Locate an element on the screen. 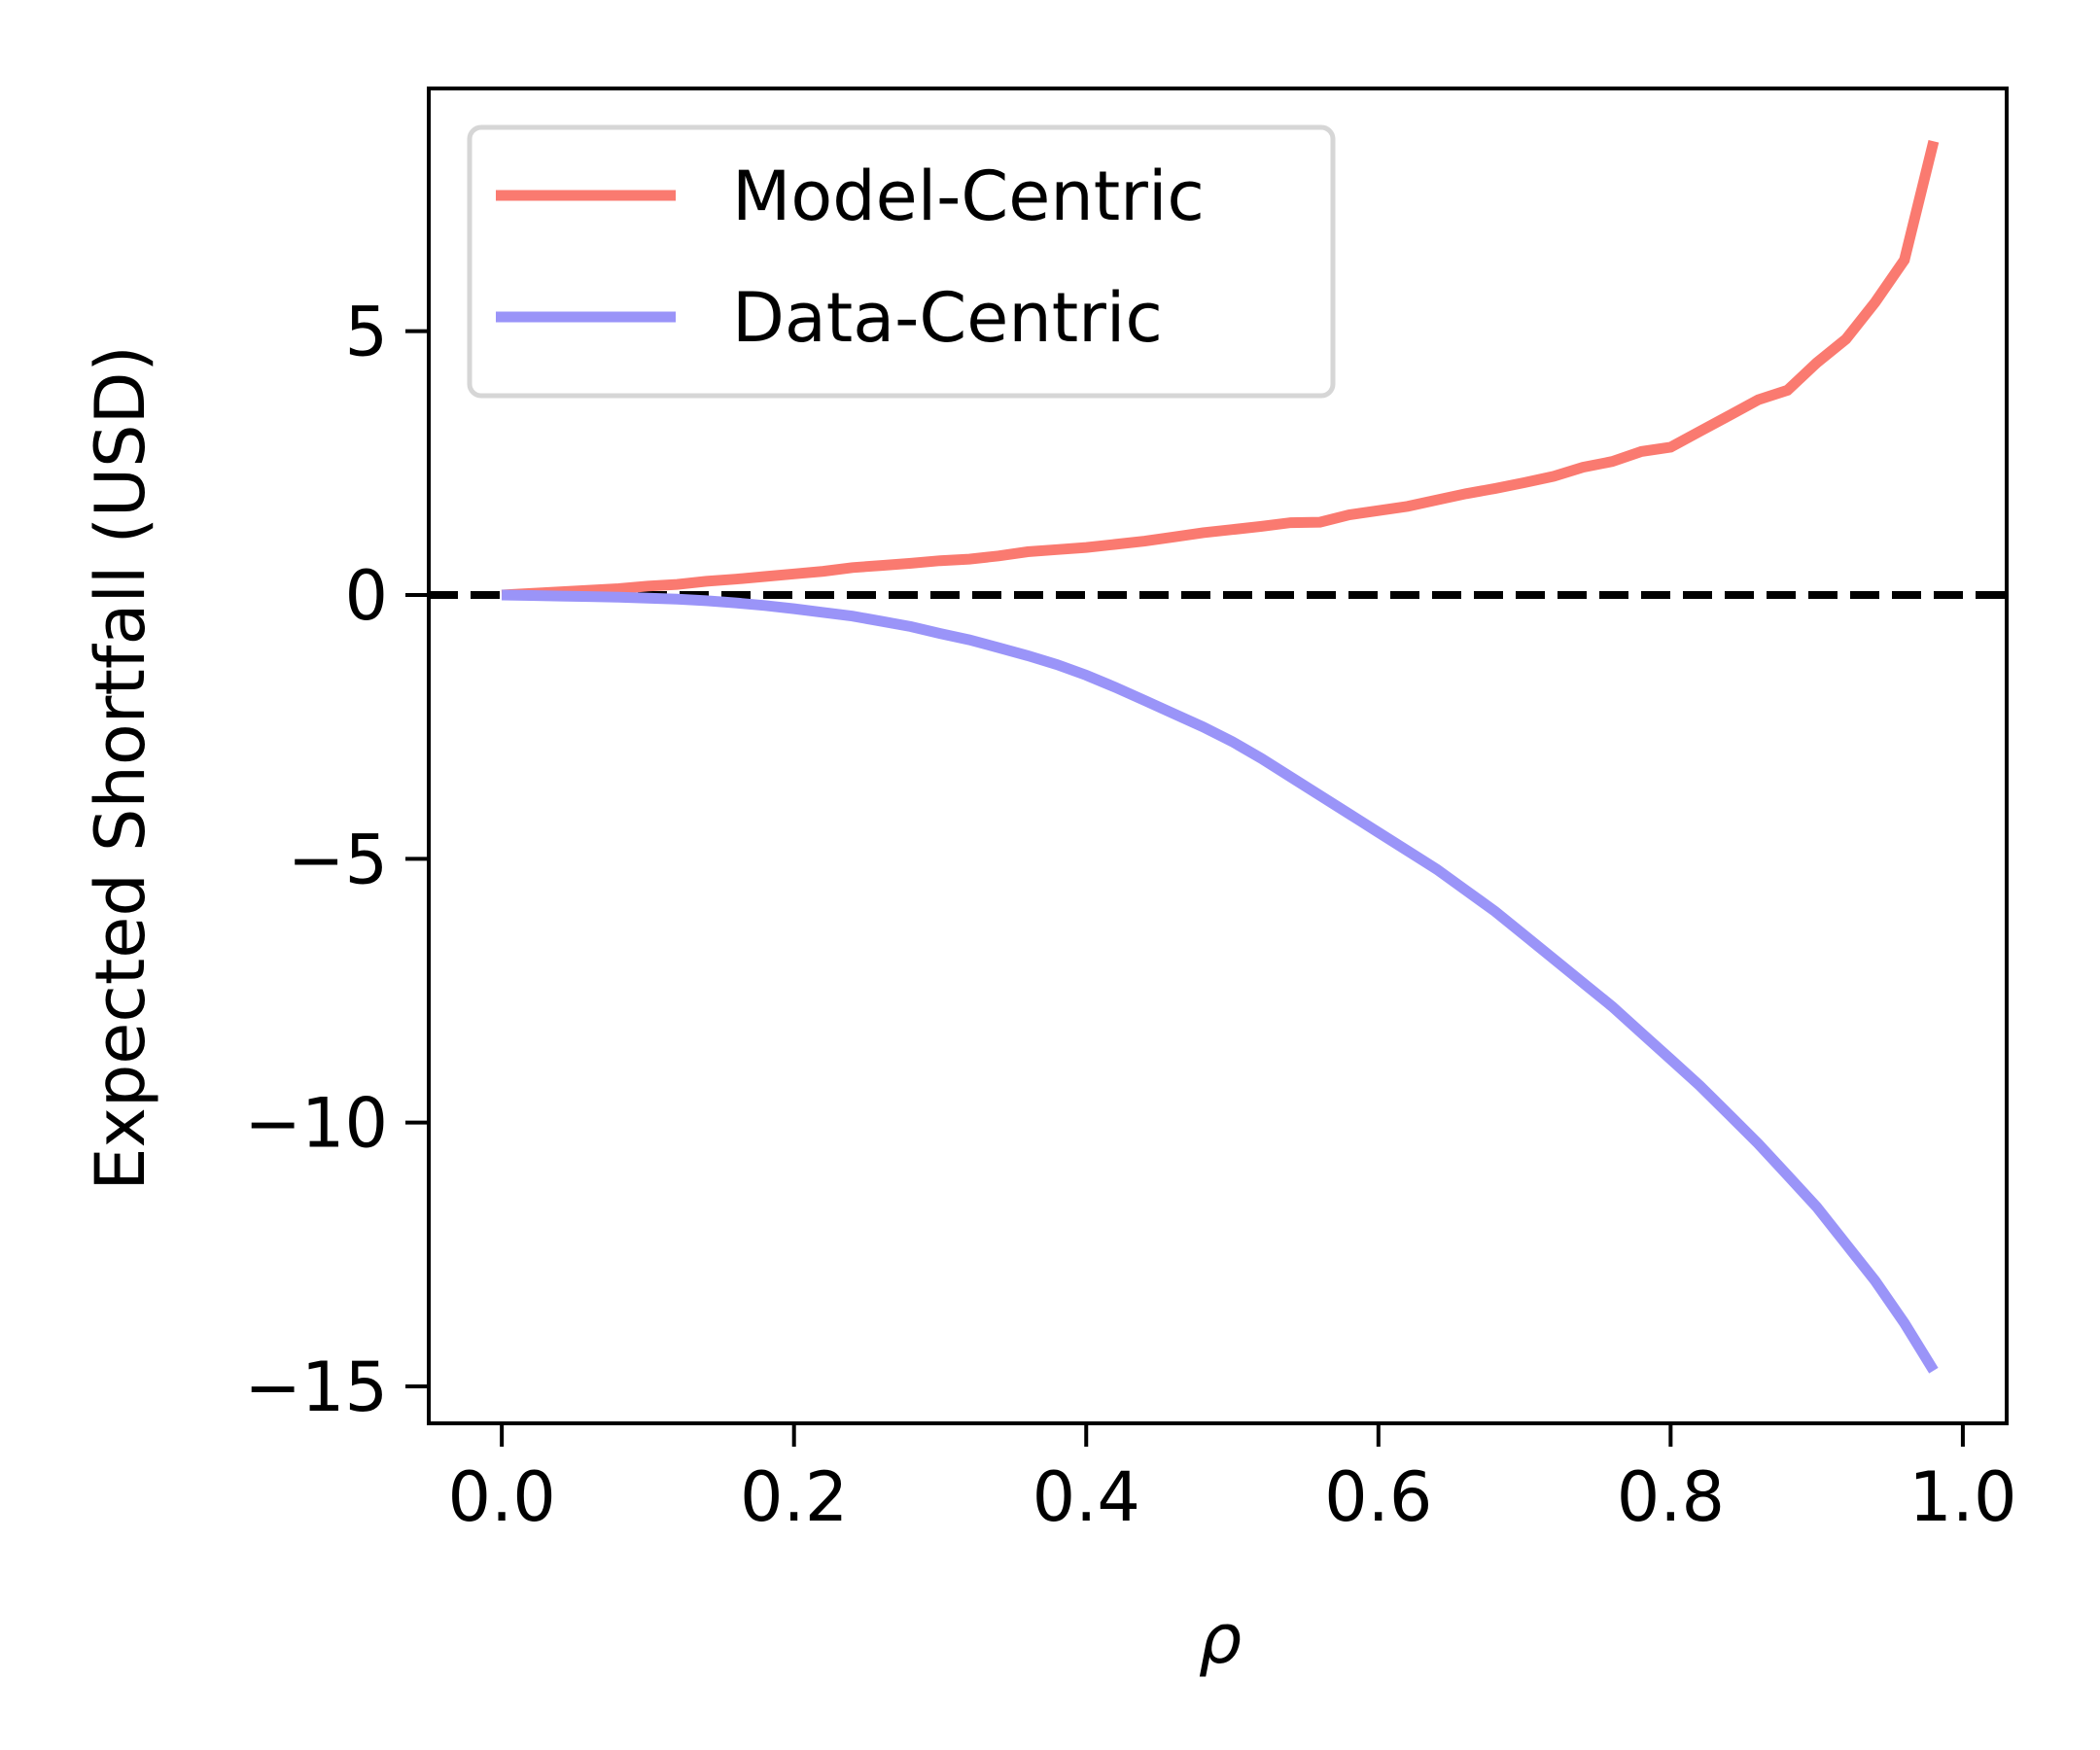  y-tick-label: 0 is located at coordinates (366, 596).